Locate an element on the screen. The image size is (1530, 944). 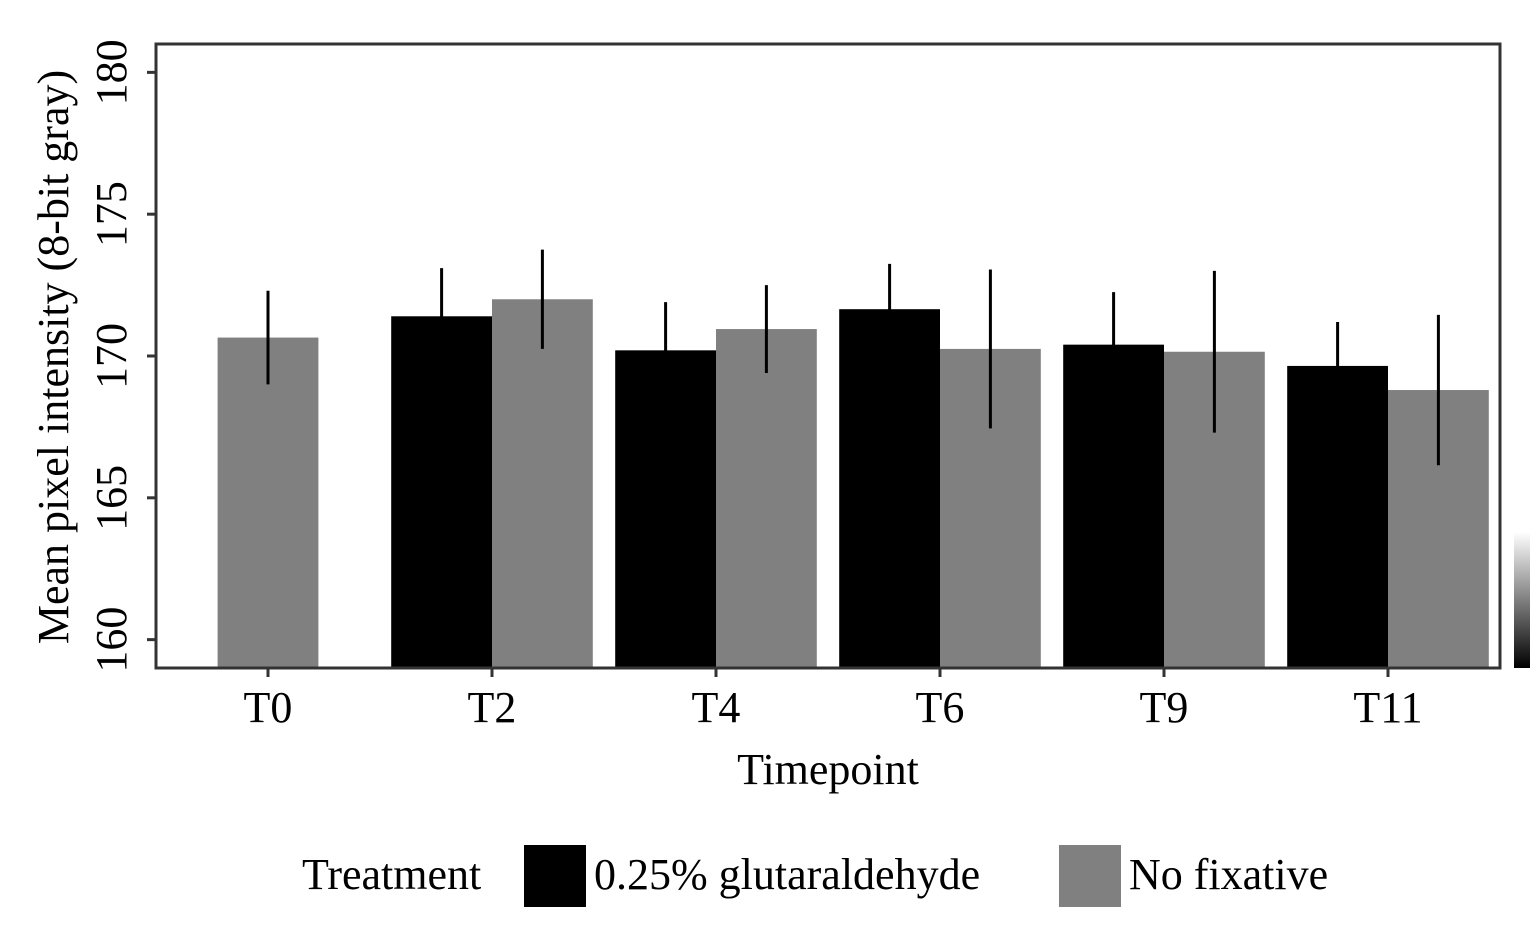
legend-label: 0.25% glutaraldehyde is located at coordinates (787, 874).